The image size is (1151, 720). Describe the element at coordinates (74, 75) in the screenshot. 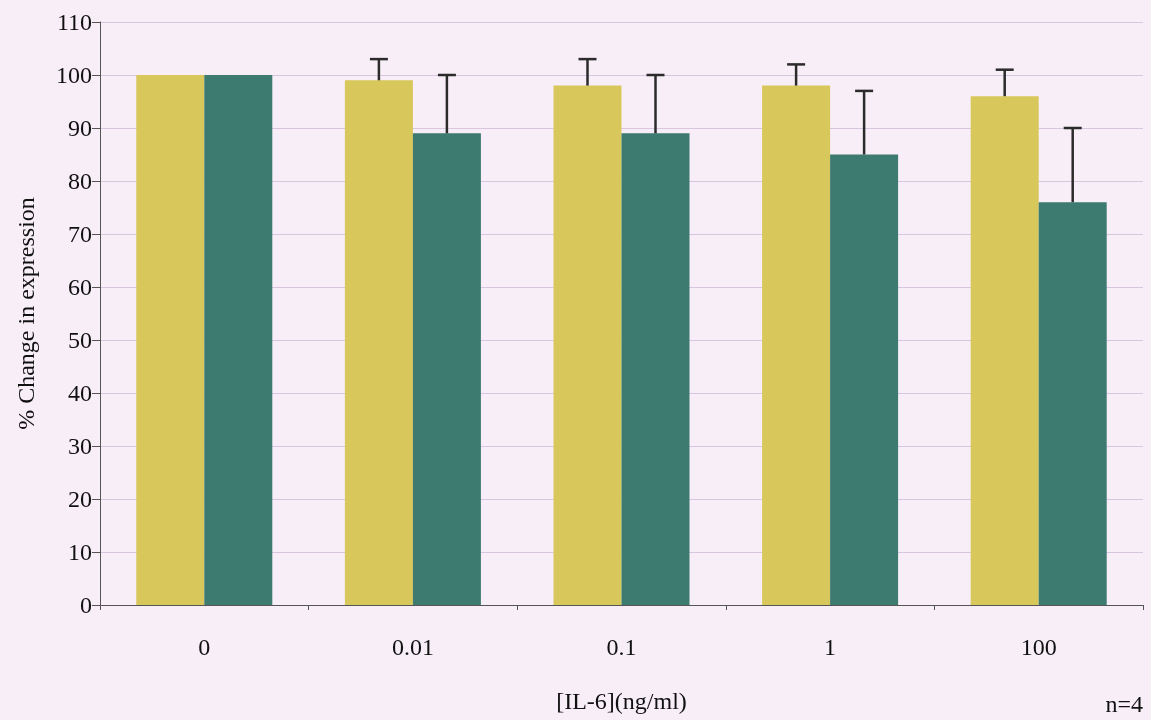

I see `y-tick-label: 100` at that location.